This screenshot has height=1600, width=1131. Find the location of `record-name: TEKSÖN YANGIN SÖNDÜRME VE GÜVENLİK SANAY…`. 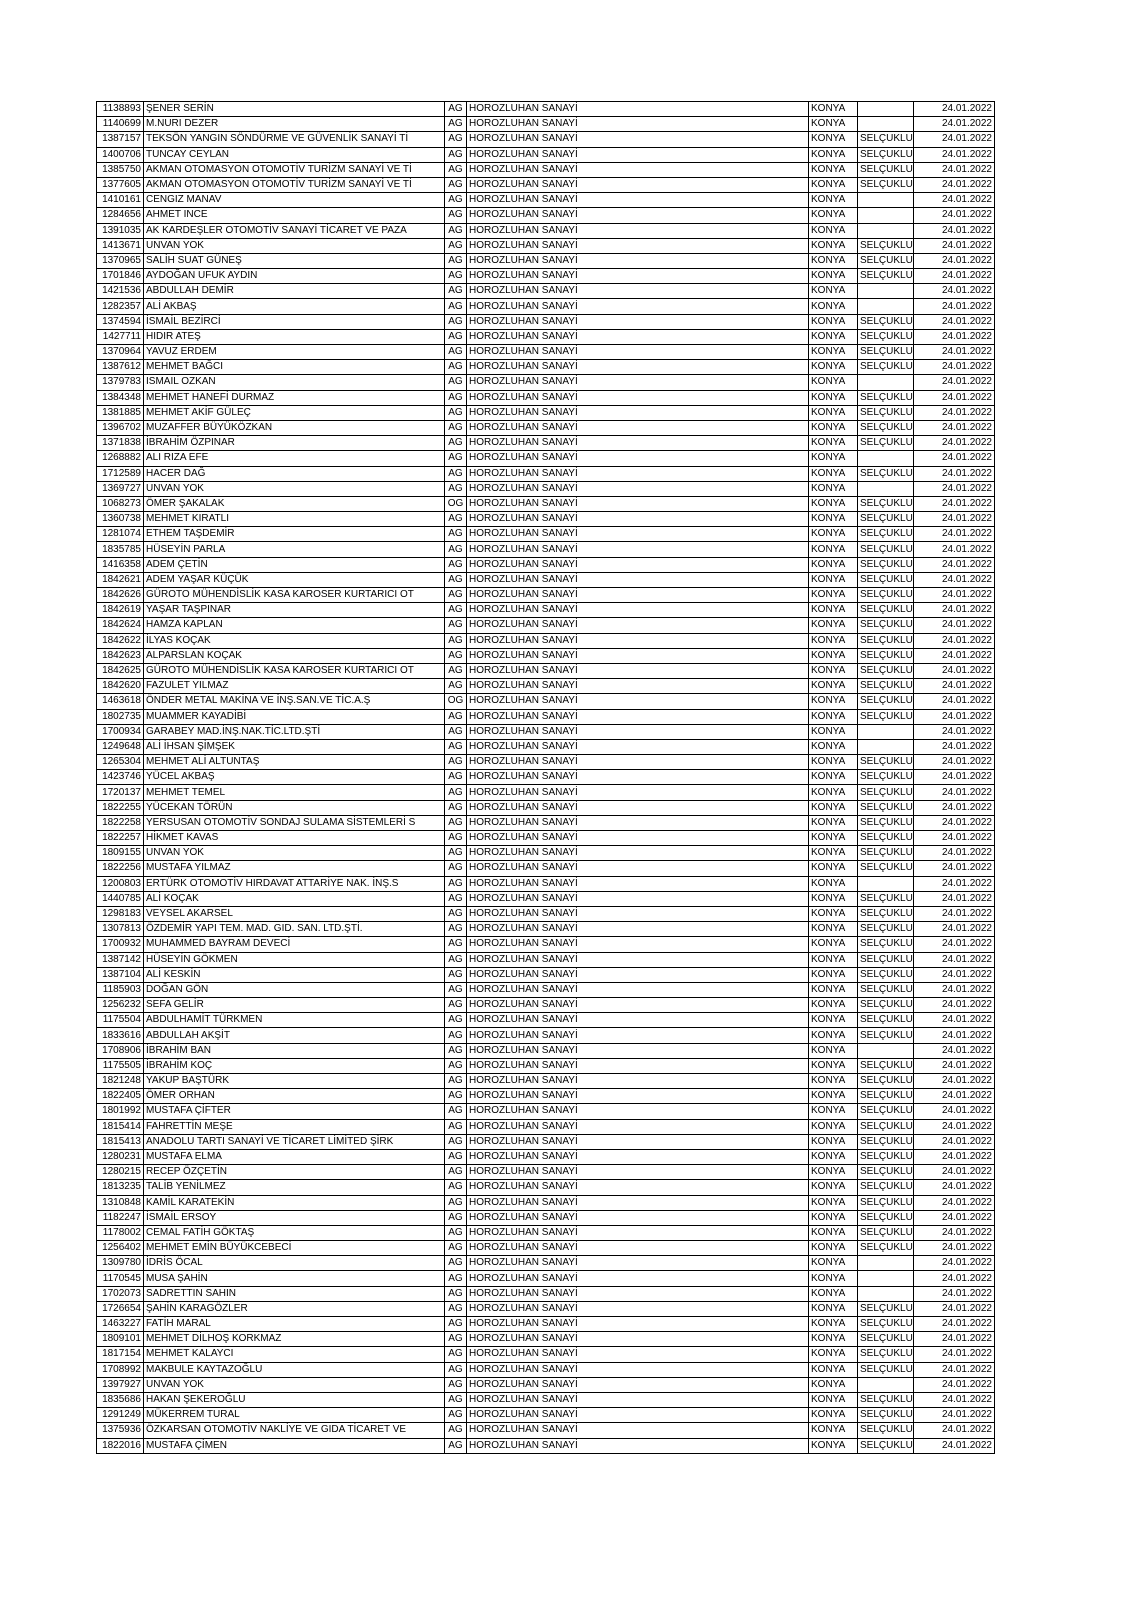

record-name: TEKSÖN YANGIN SÖNDÜRME VE GÜVENLİK SANAY… is located at coordinates (294, 139).